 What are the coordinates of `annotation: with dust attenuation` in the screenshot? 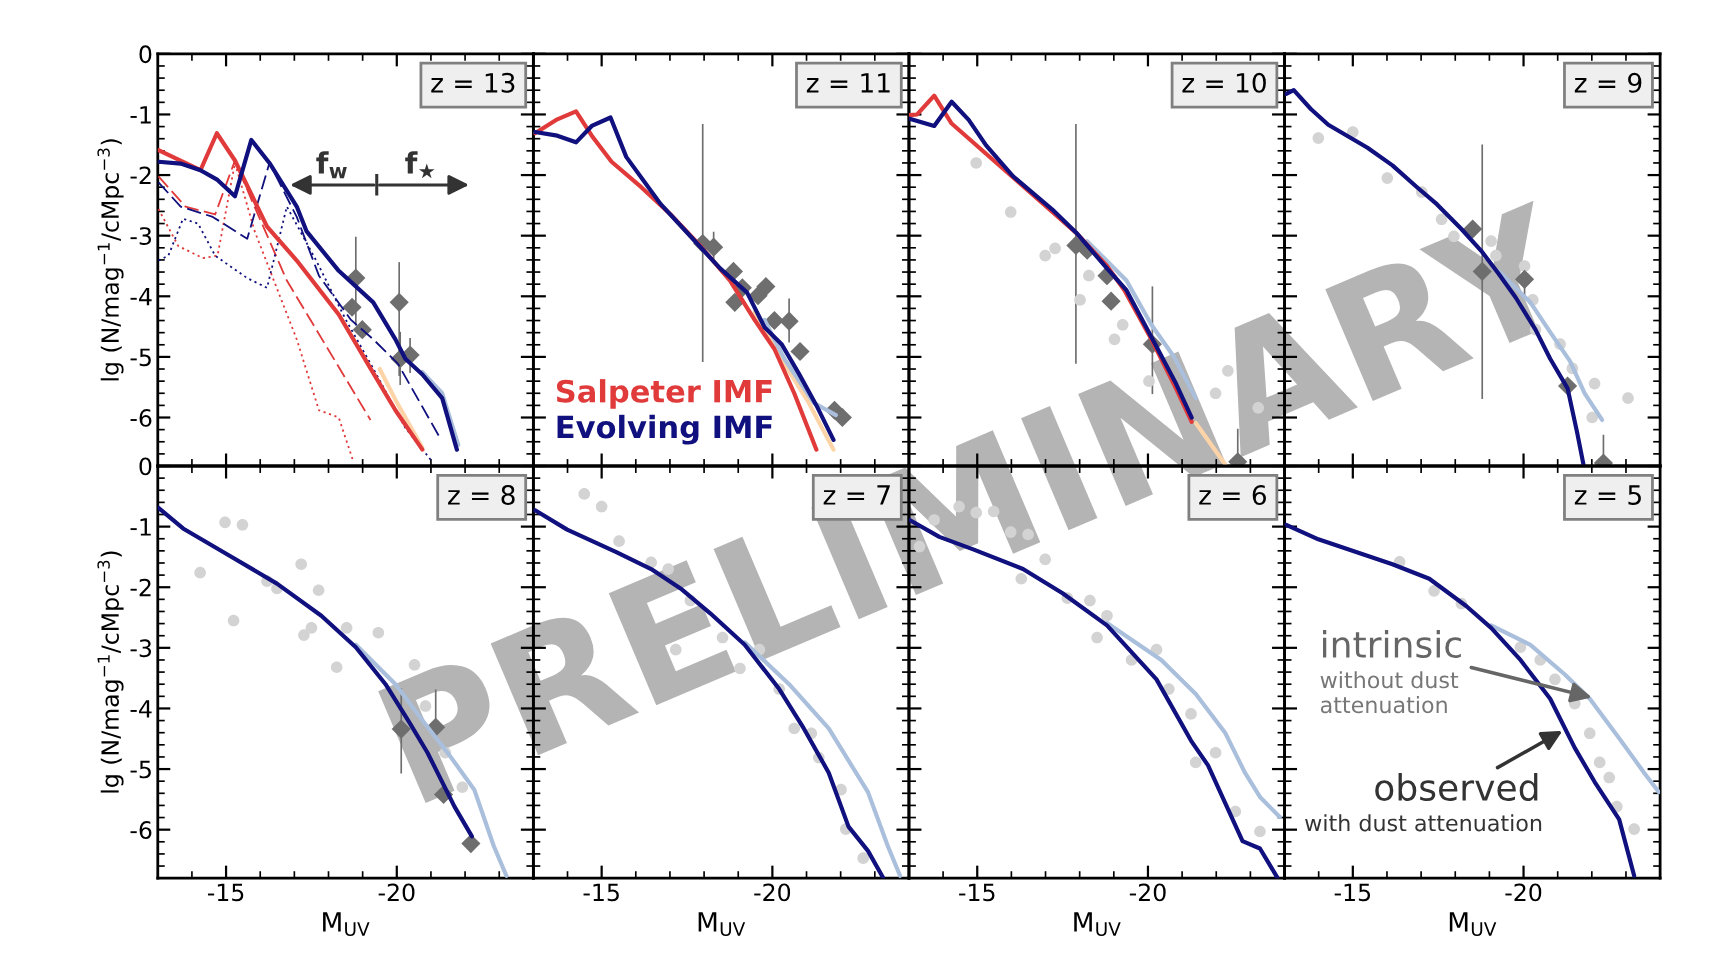 It's located at (1423, 823).